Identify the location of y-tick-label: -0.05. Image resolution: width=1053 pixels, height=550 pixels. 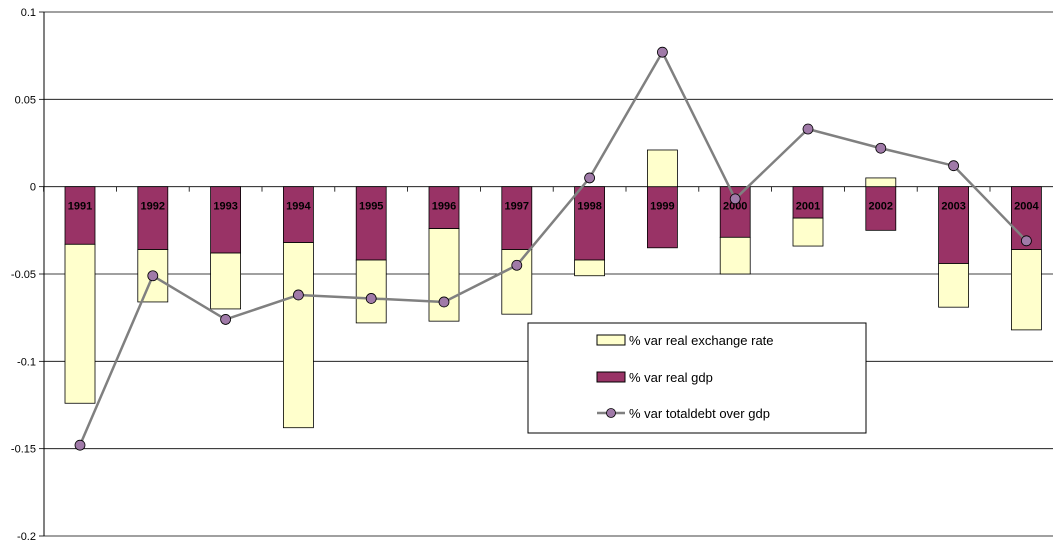
(23, 275).